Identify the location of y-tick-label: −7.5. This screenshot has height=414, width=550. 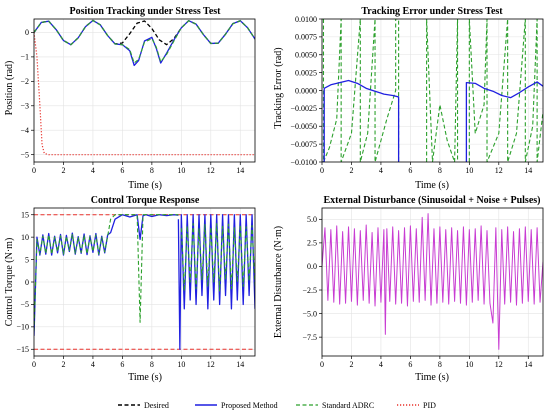
(309, 337).